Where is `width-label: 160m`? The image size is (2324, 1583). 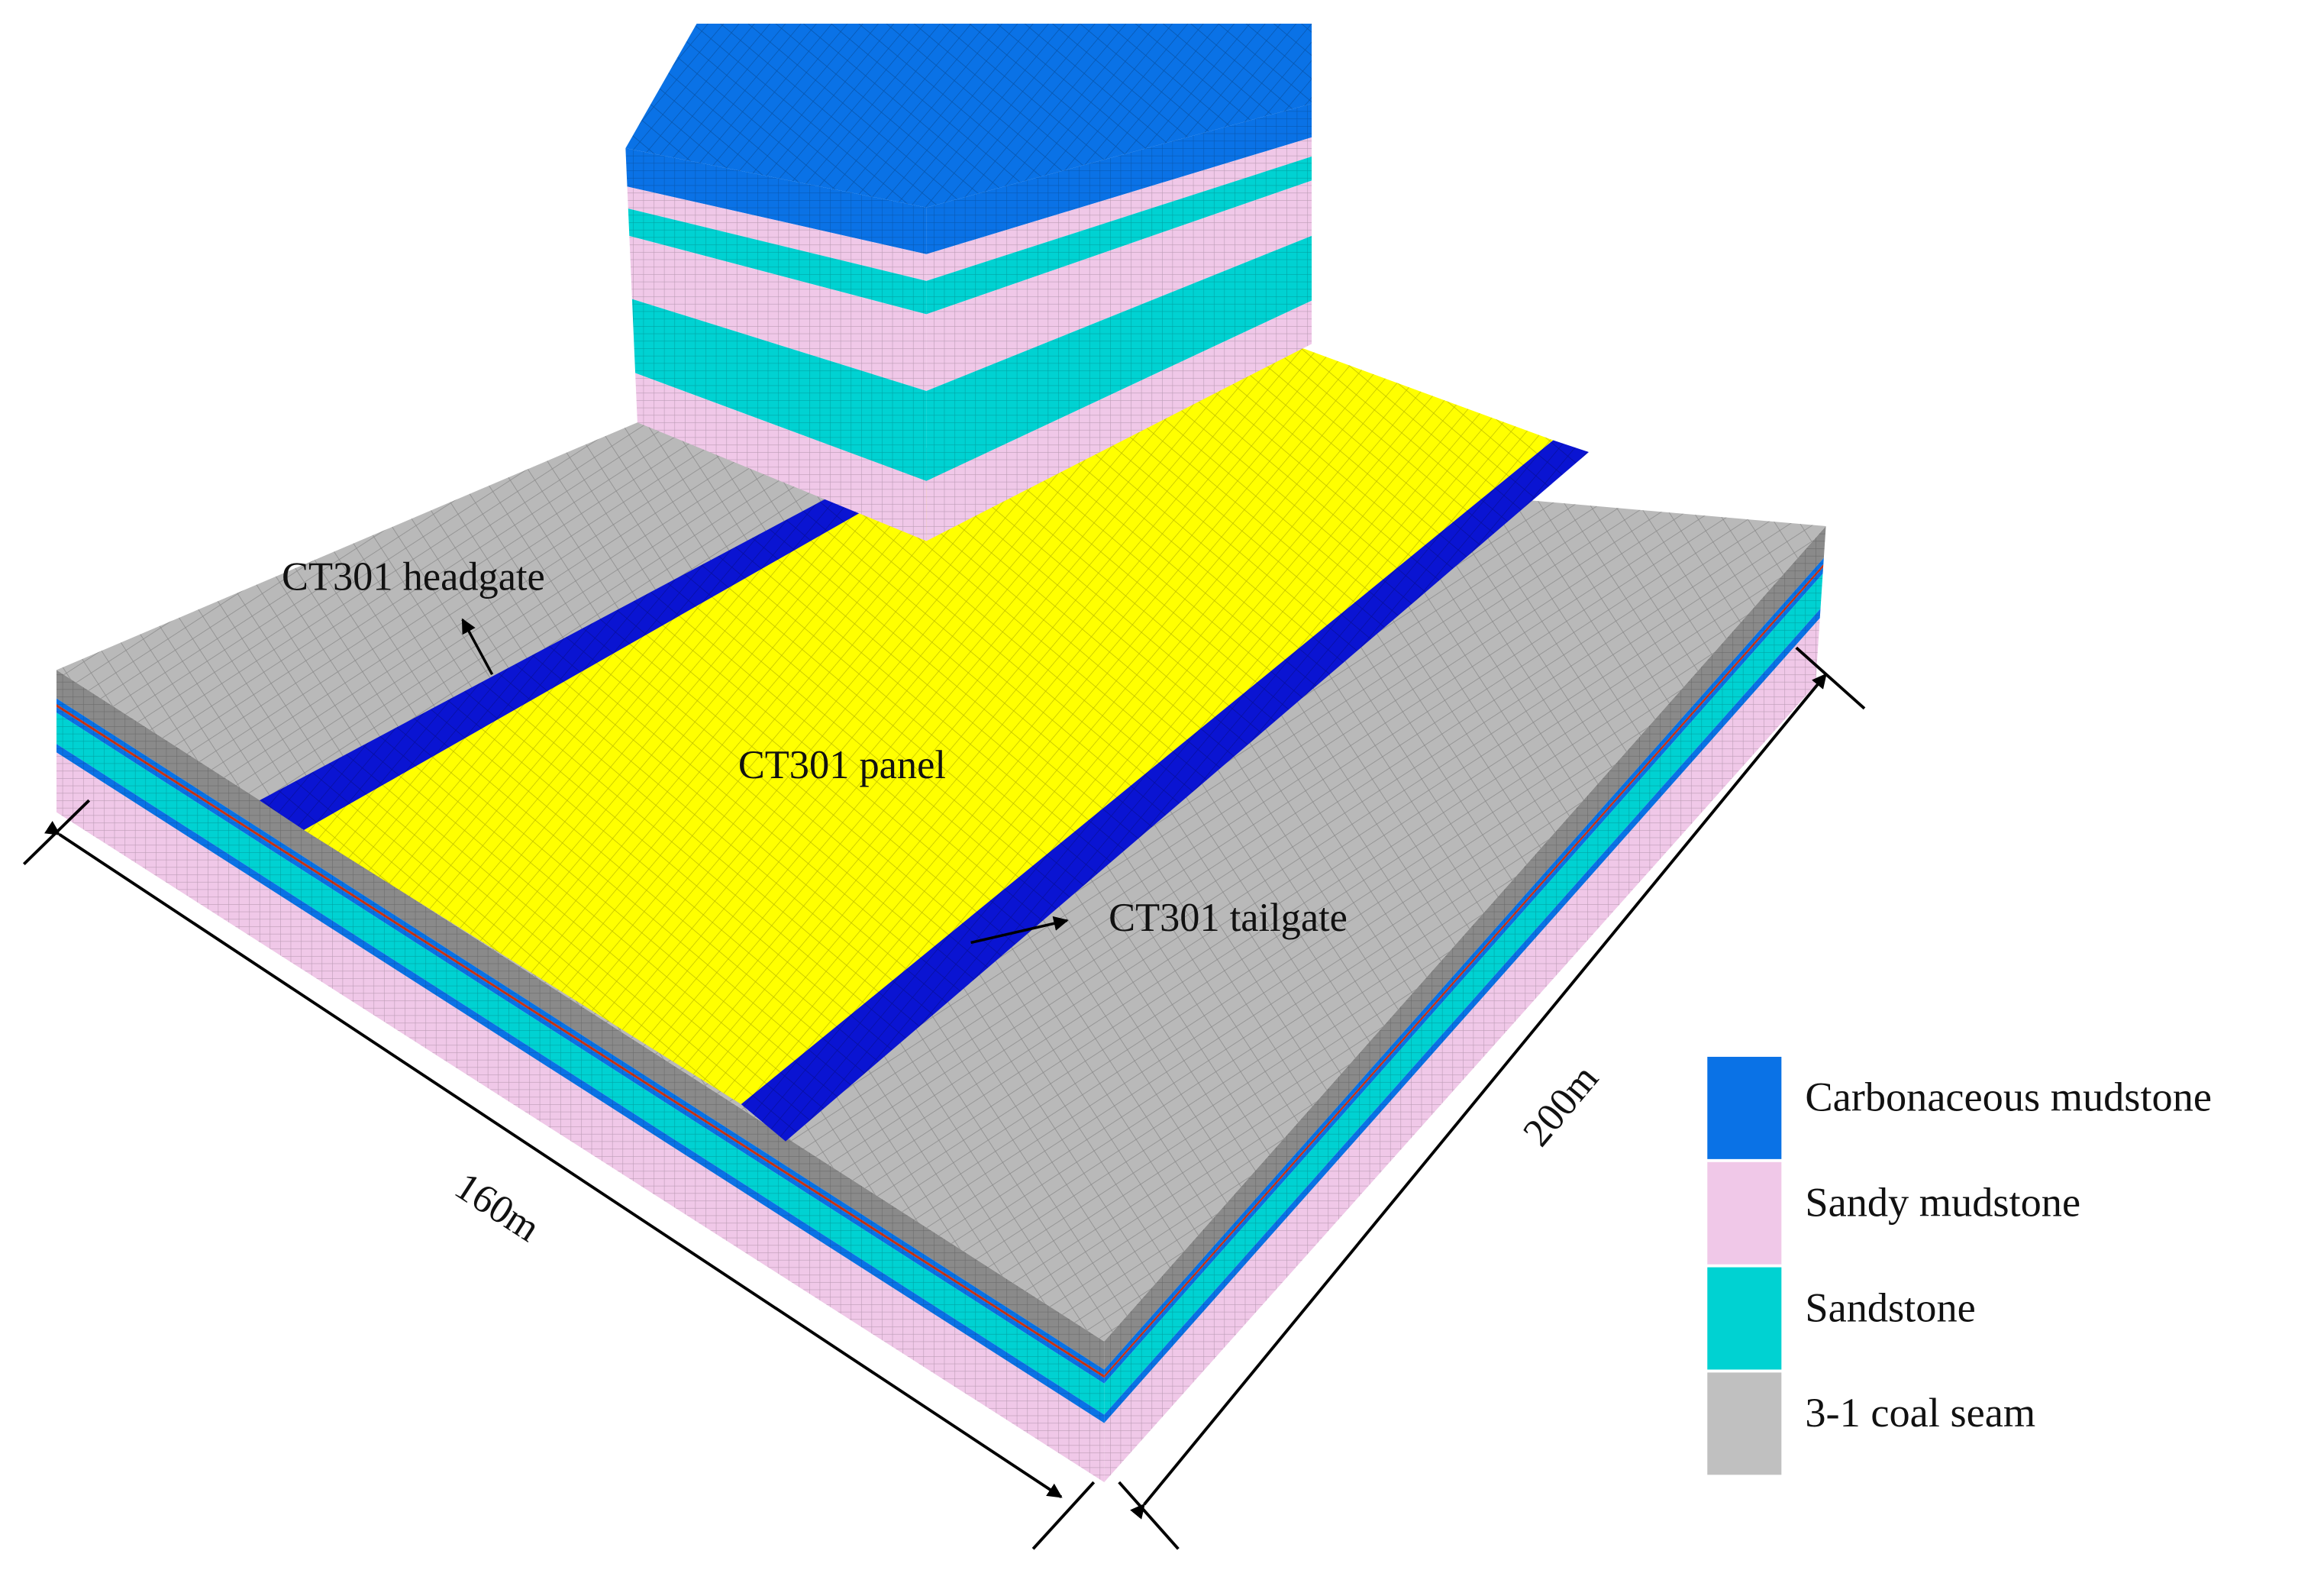 width-label: 160m is located at coordinates (497, 1208).